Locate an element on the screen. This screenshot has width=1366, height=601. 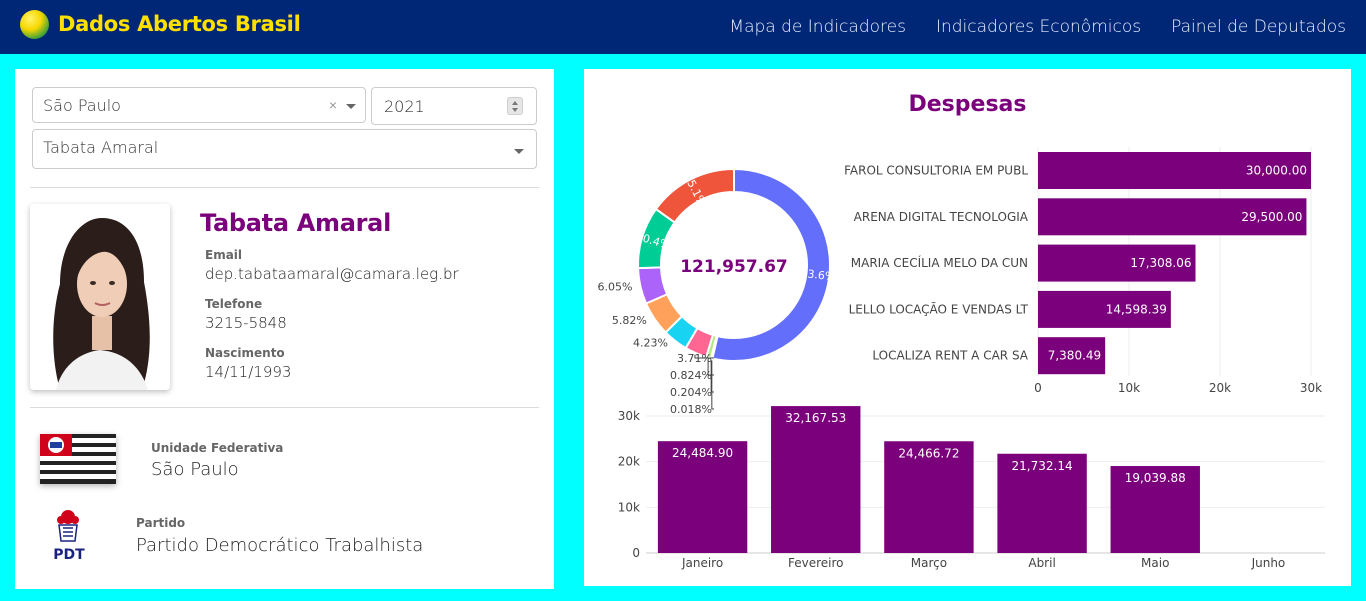
vbar-category-label: Junho is located at coordinates (1268, 563).